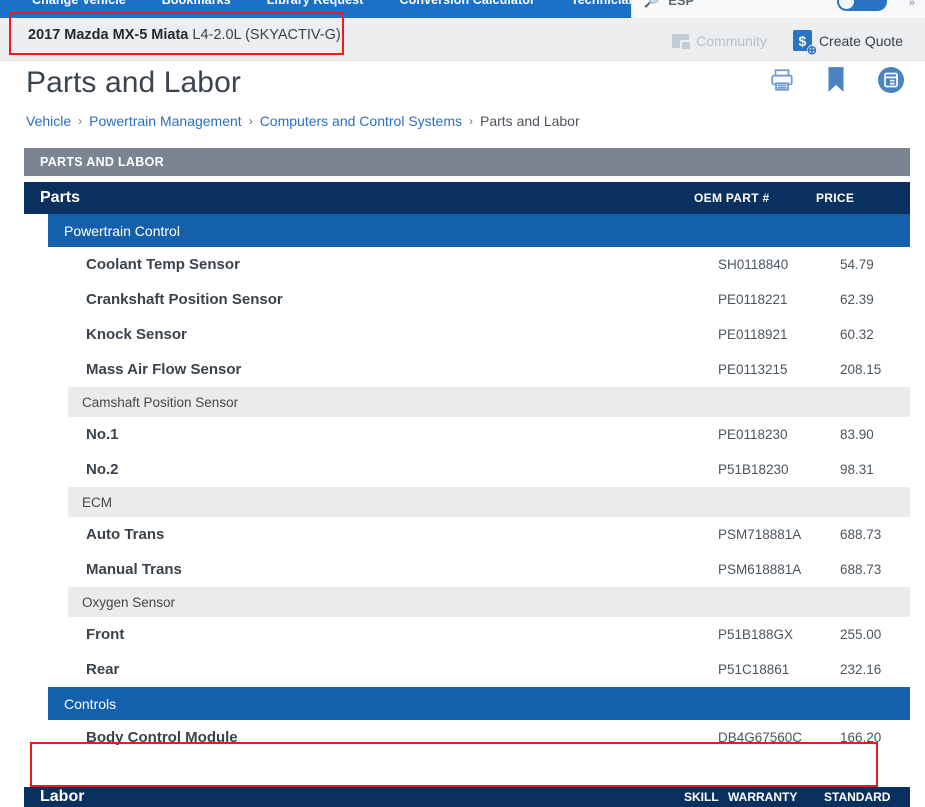  Describe the element at coordinates (467, 3) in the screenshot. I see `nav-item-conversion-calculator: Conversion Calculator` at that location.